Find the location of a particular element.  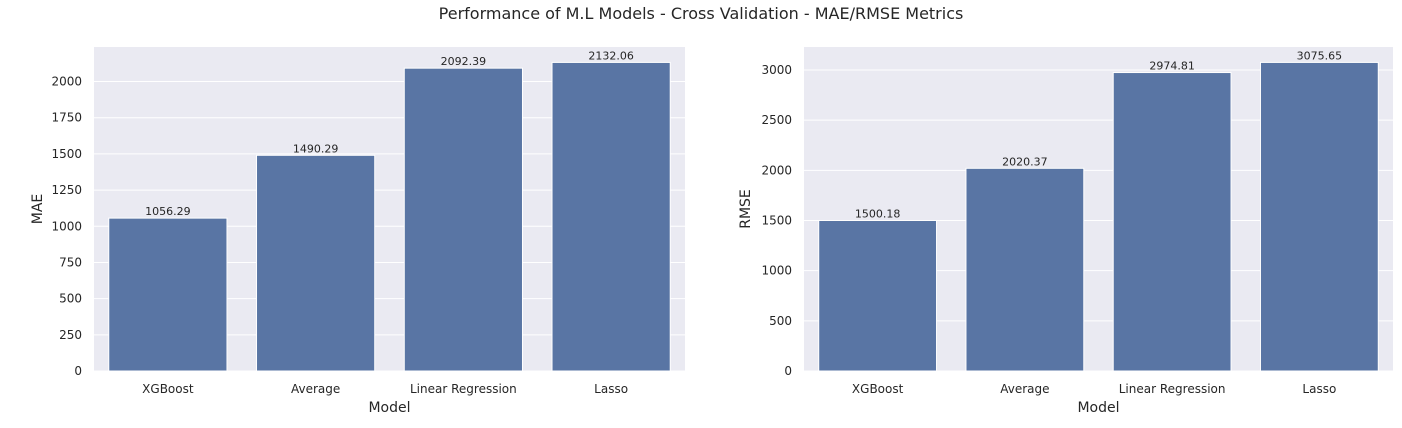

rmse-bar-value-label: 2020.37 is located at coordinates (1025, 161).